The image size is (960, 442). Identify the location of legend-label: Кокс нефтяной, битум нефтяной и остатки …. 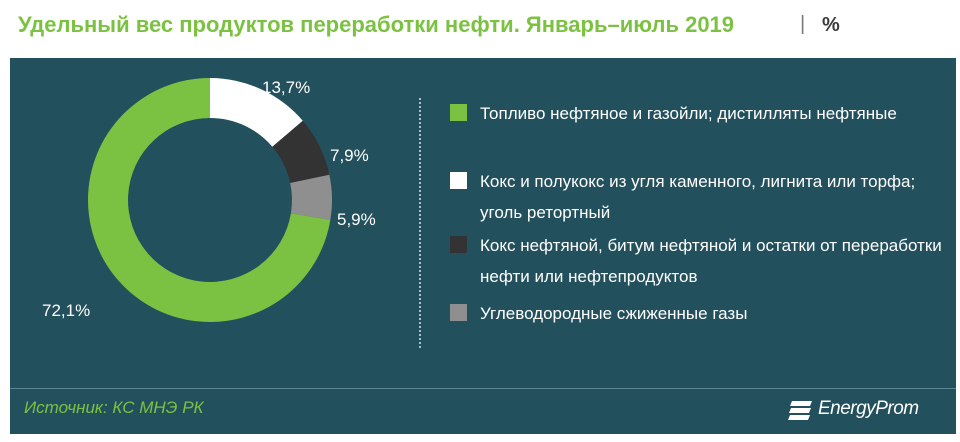
(711, 261).